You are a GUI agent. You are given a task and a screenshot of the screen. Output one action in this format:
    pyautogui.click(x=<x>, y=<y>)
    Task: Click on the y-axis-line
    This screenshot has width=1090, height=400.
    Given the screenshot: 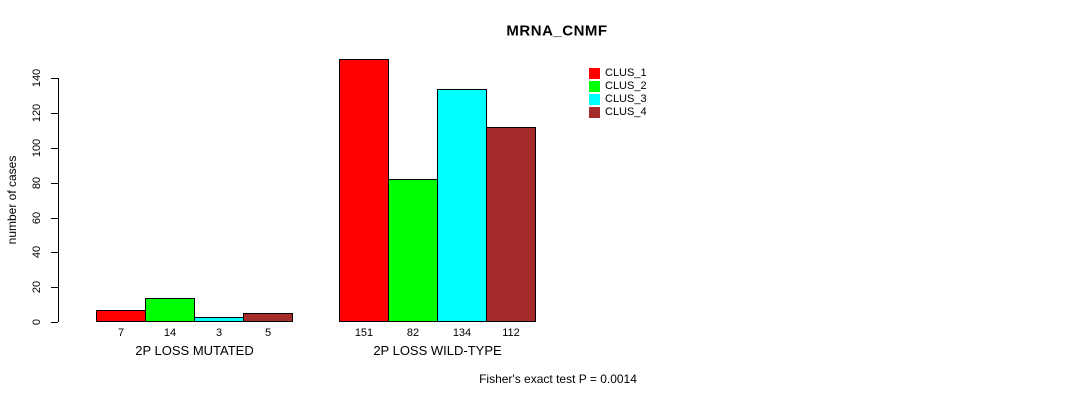 What is the action you would take?
    pyautogui.click(x=58, y=200)
    